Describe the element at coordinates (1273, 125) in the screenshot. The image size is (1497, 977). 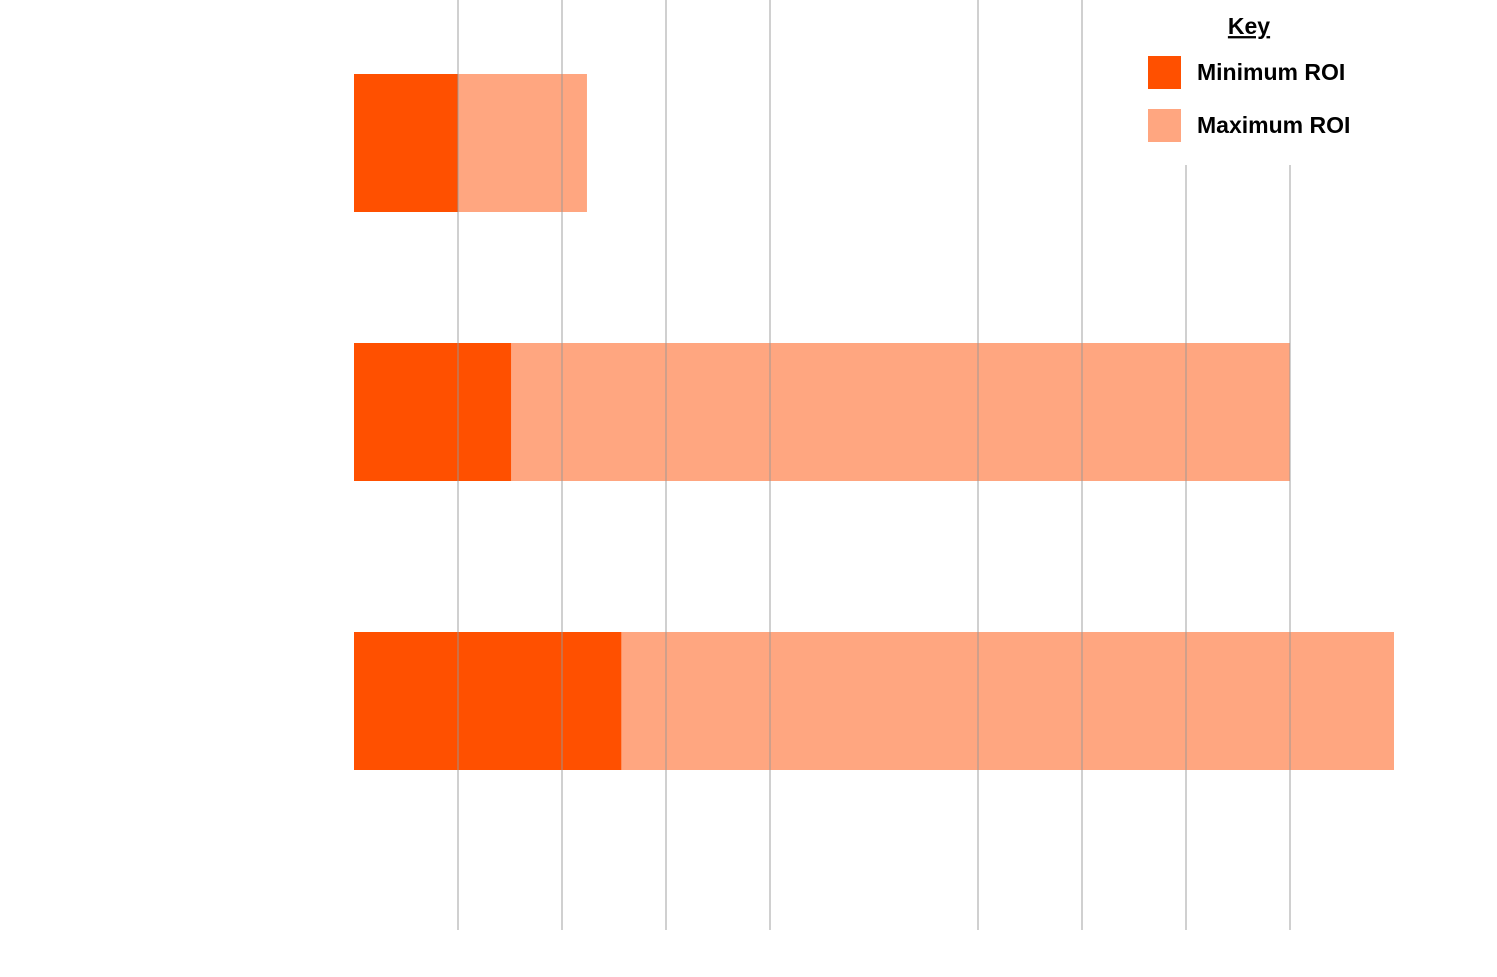
I see `legend-label: Maximum ROI` at that location.